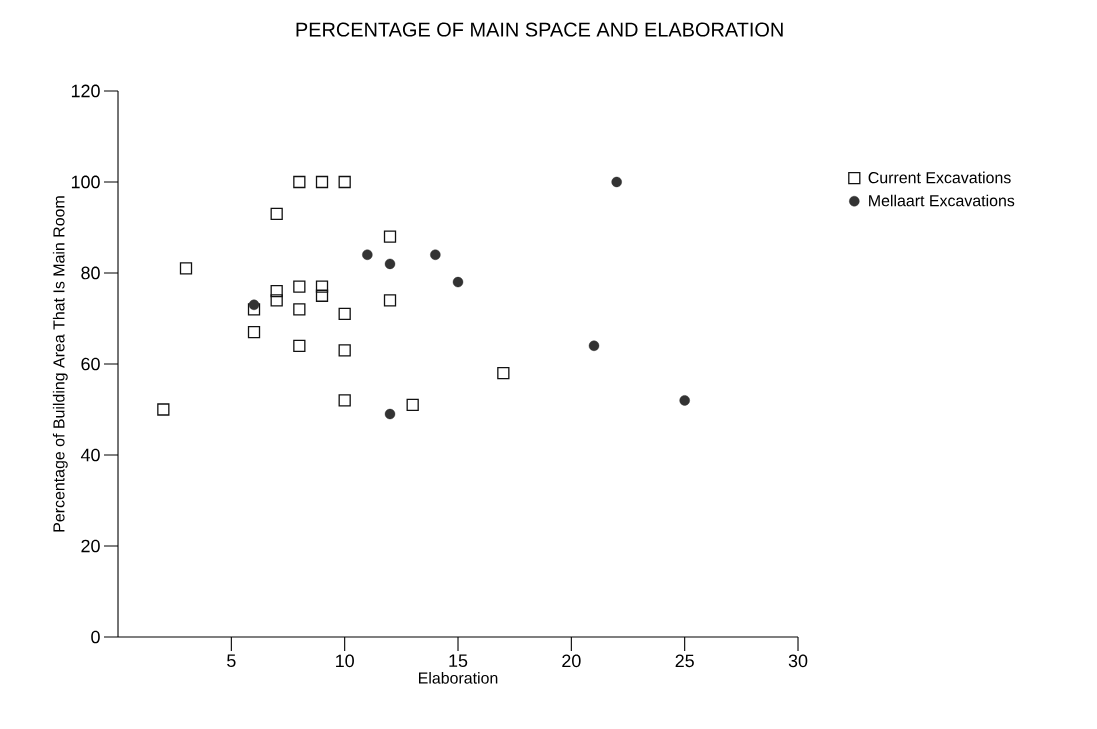  What do you see at coordinates (458, 661) in the screenshot?
I see `x-tick-label: 15` at bounding box center [458, 661].